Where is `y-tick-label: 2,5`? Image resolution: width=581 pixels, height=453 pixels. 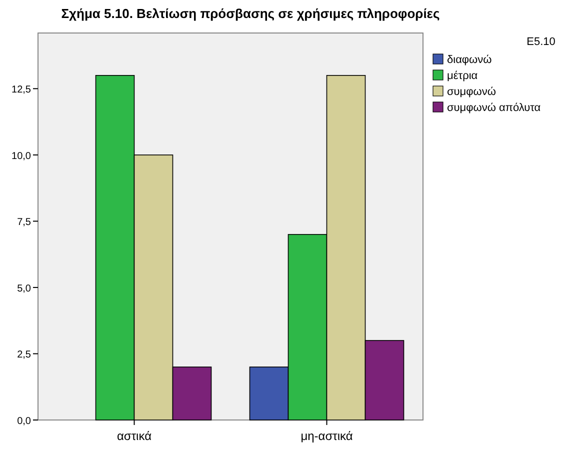 y-tick-label: 2,5 is located at coordinates (24, 355).